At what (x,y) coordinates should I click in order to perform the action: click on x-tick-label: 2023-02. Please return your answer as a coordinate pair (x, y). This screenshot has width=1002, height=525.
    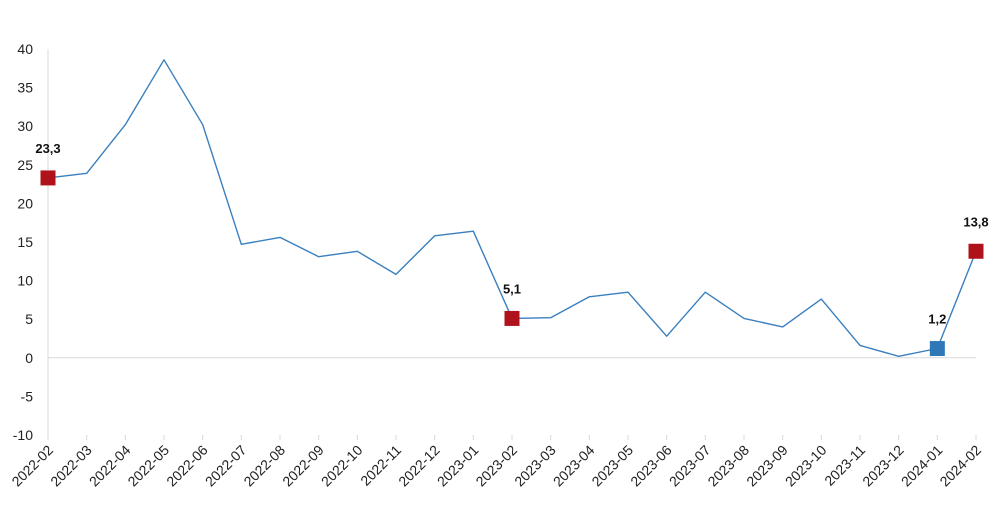
    Looking at the image, I should click on (496, 466).